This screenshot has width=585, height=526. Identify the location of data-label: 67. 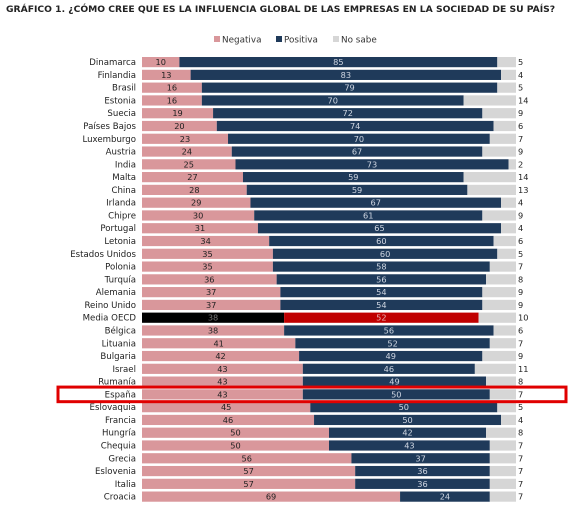
(357, 152).